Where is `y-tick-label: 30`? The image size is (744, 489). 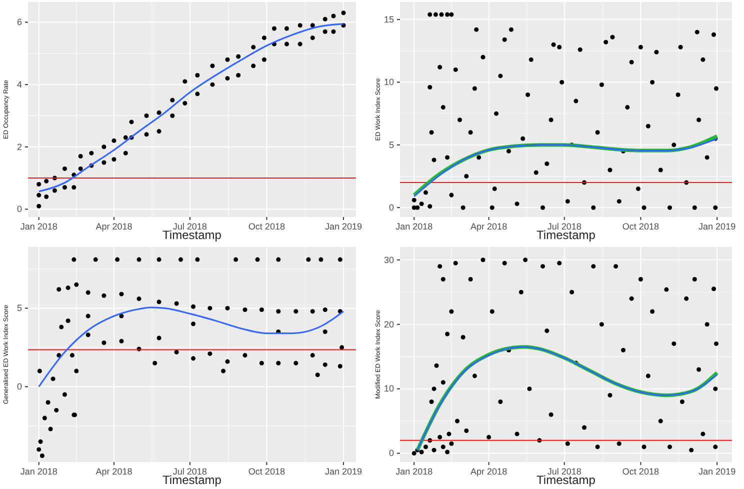 y-tick-label: 30 is located at coordinates (389, 259).